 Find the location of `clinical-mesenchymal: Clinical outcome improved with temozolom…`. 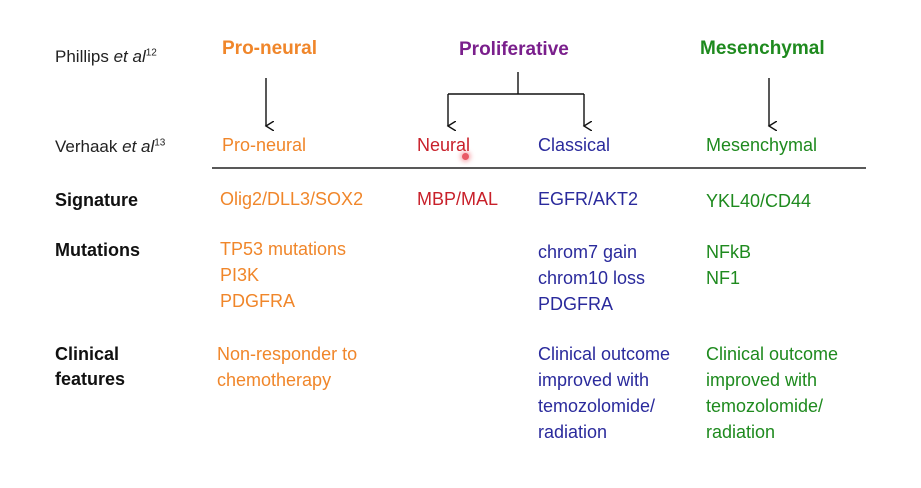

clinical-mesenchymal: Clinical outcome improved with temozolom… is located at coordinates (772, 393).